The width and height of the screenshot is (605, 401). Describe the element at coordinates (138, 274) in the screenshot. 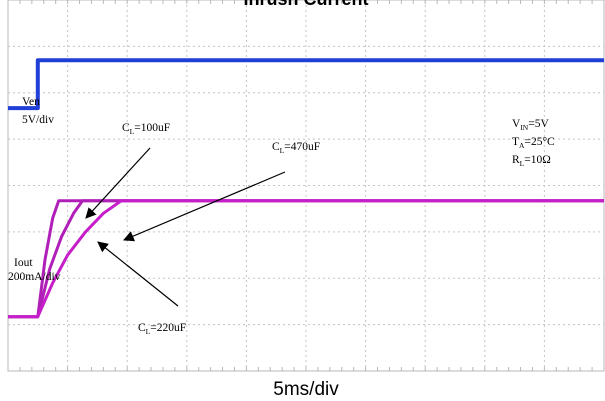

I see `arrow-cl220` at that location.